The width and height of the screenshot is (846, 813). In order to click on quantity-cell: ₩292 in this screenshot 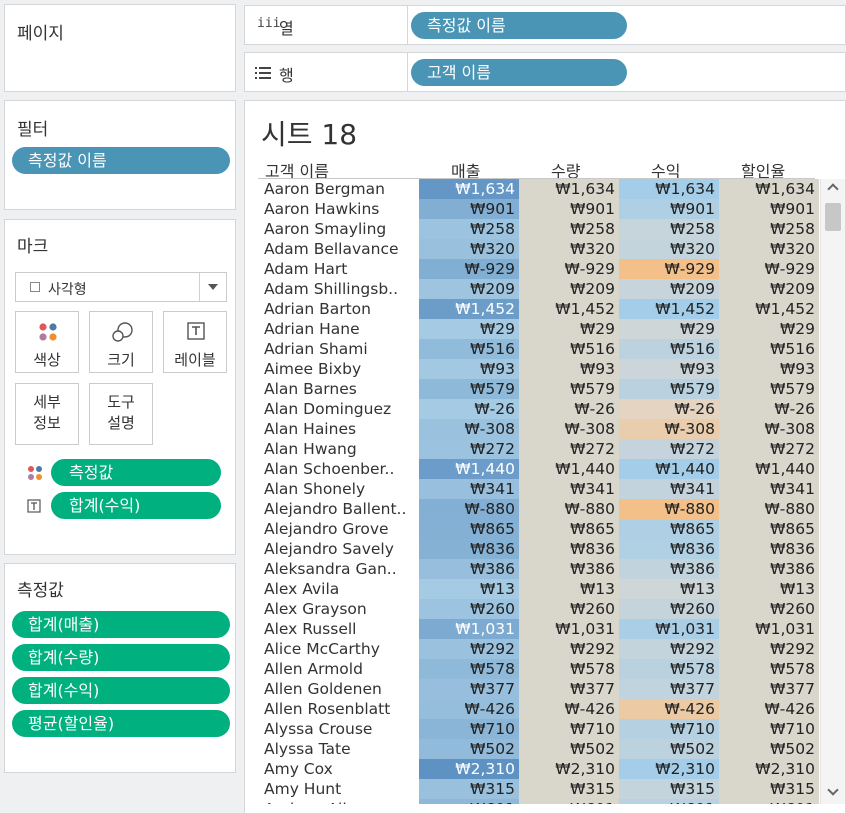, I will do `click(569, 649)`.